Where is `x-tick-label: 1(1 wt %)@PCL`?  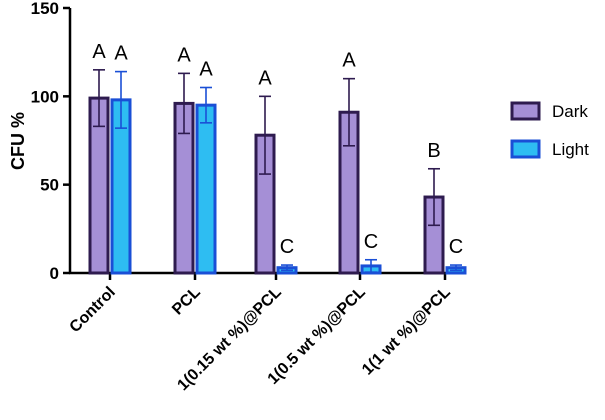
x-tick-label: 1(1 wt %)@PCL is located at coordinates (406, 331).